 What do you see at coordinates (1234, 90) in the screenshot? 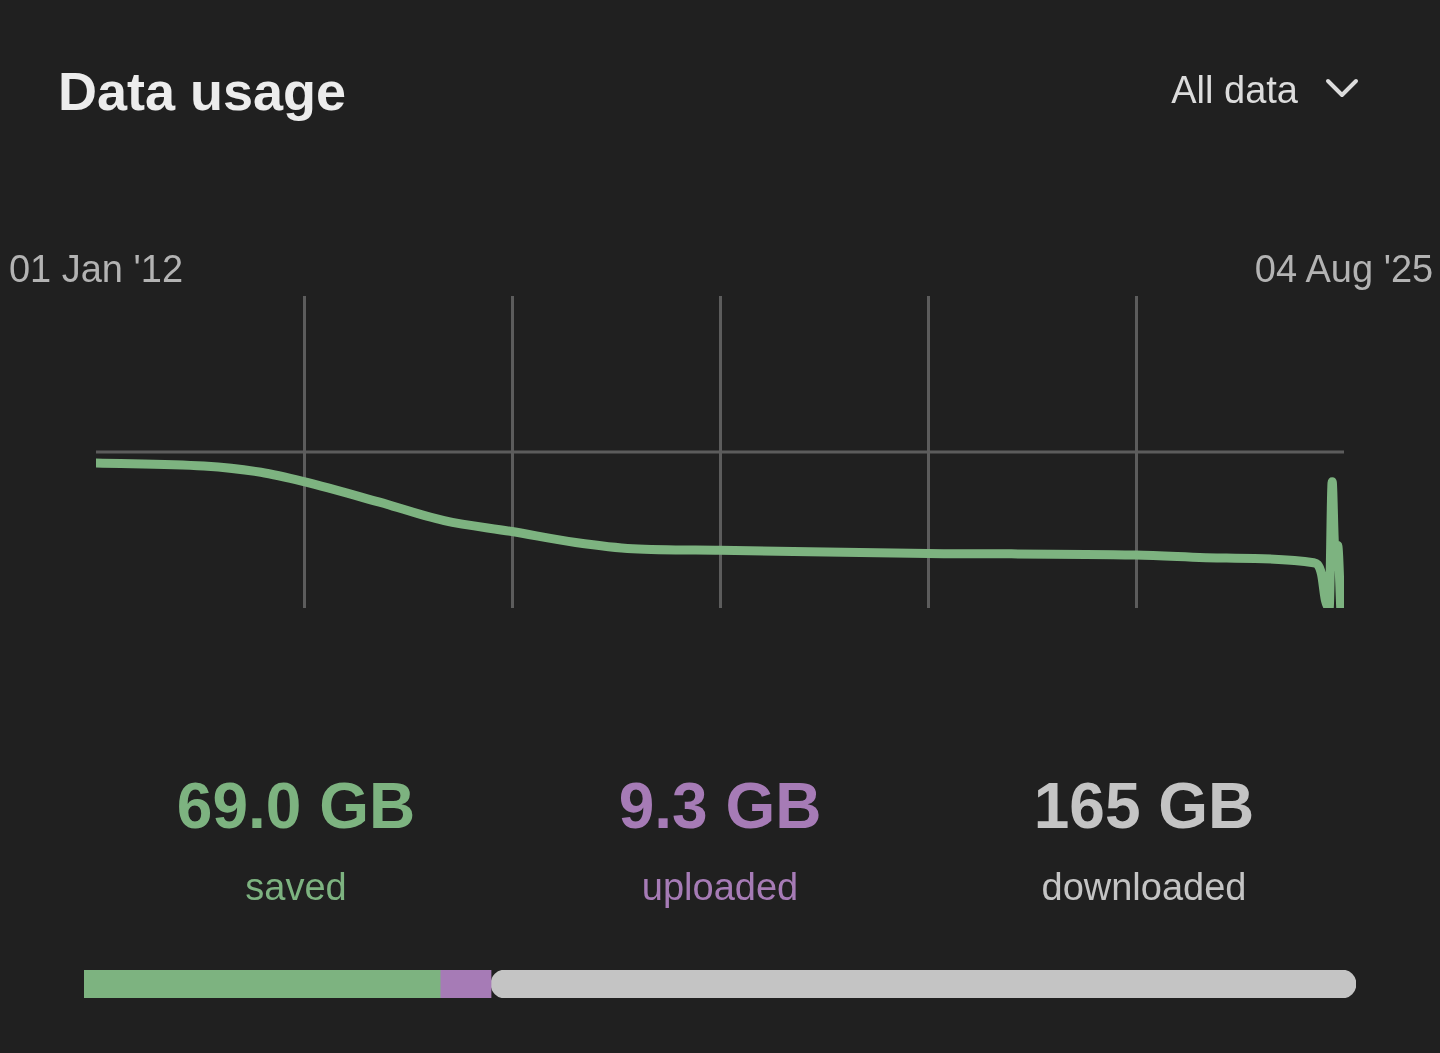
I see `text: All data` at bounding box center [1234, 90].